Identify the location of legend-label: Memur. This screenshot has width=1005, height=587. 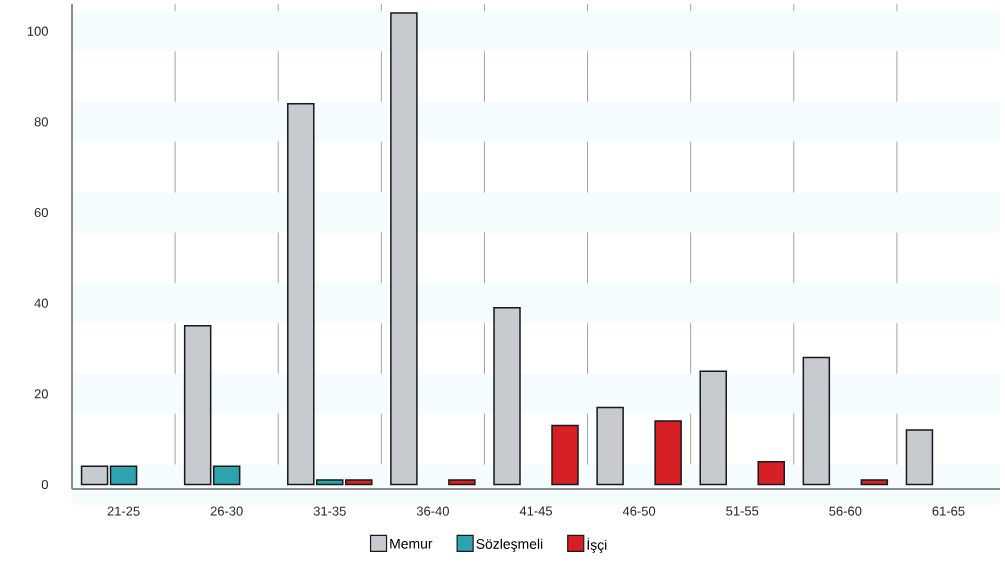
(411, 543).